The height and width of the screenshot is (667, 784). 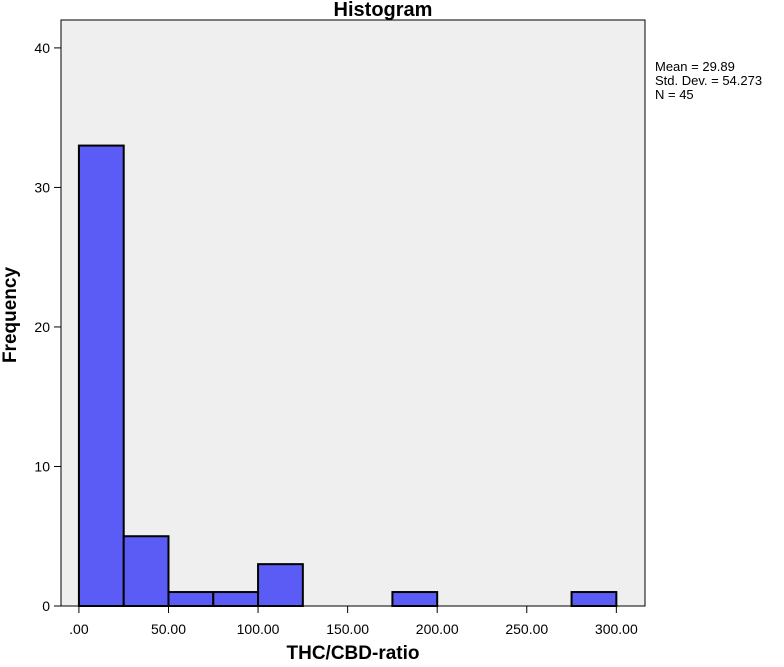 I want to click on stat-line: N = 45, so click(x=674, y=94).